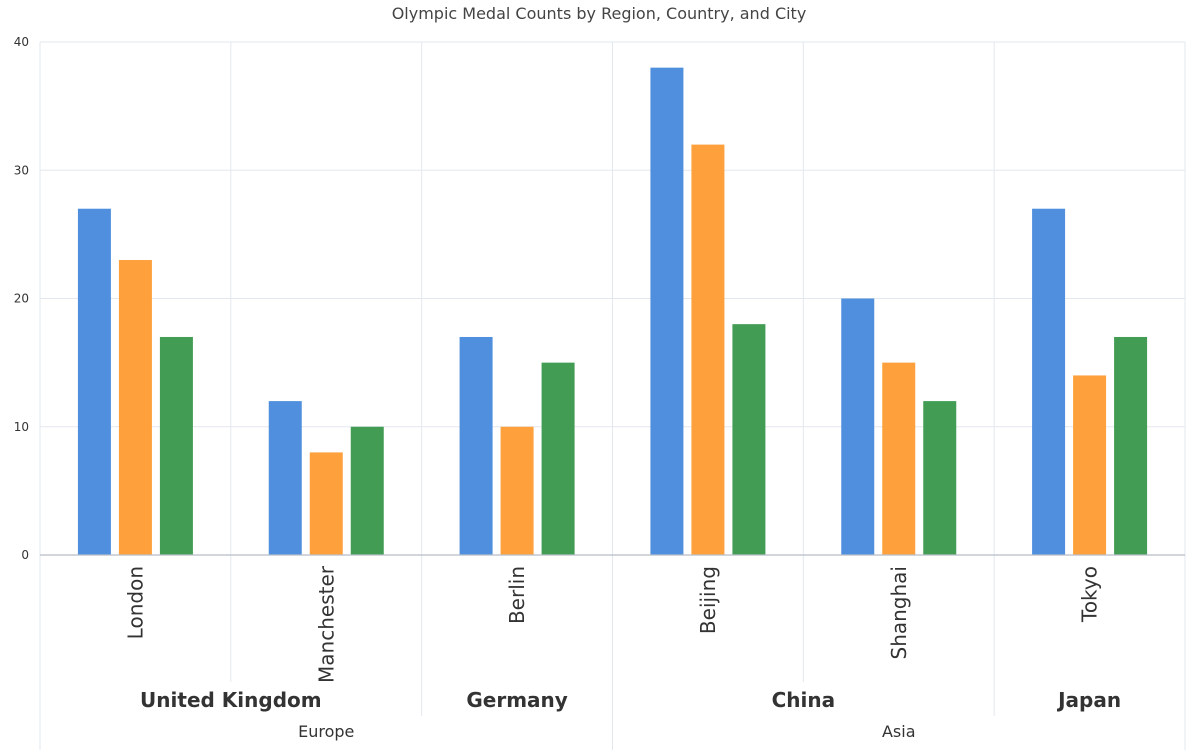  I want to click on country-label-united-kingdom: United Kingdom, so click(231, 700).